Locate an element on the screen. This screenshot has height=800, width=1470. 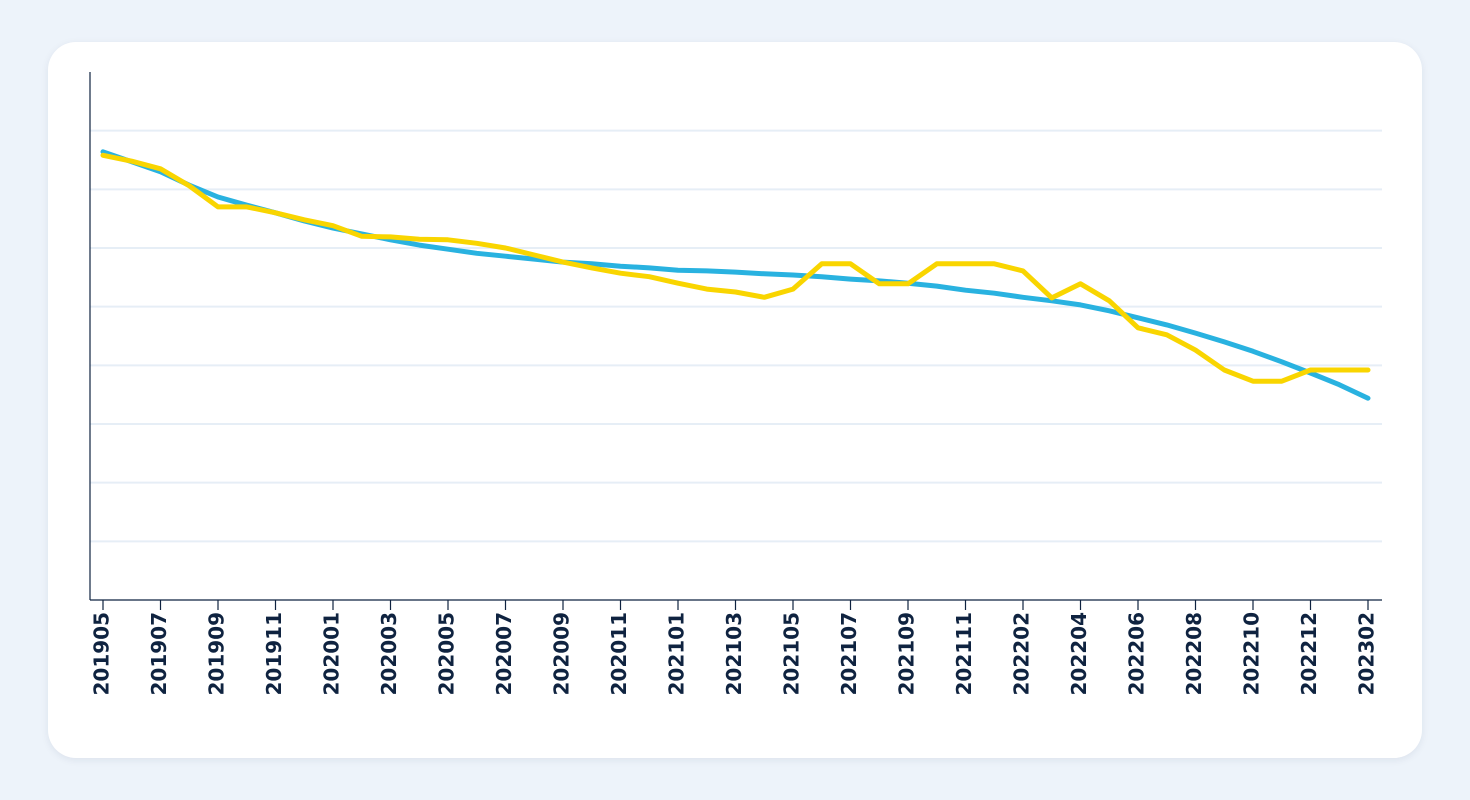
x-tick-label: 201905 is located at coordinates (102, 654).